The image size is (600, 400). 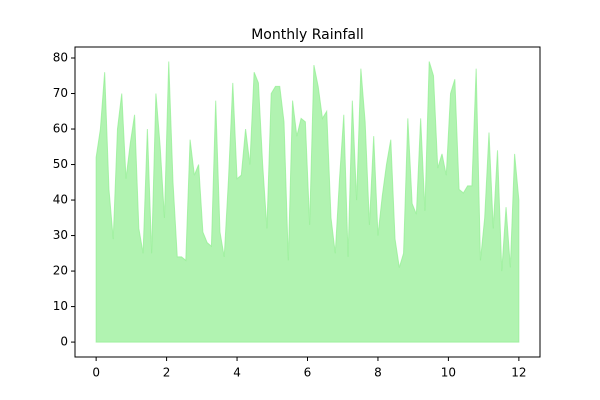 What do you see at coordinates (448, 373) in the screenshot?
I see `x-tick-label: 10` at bounding box center [448, 373].